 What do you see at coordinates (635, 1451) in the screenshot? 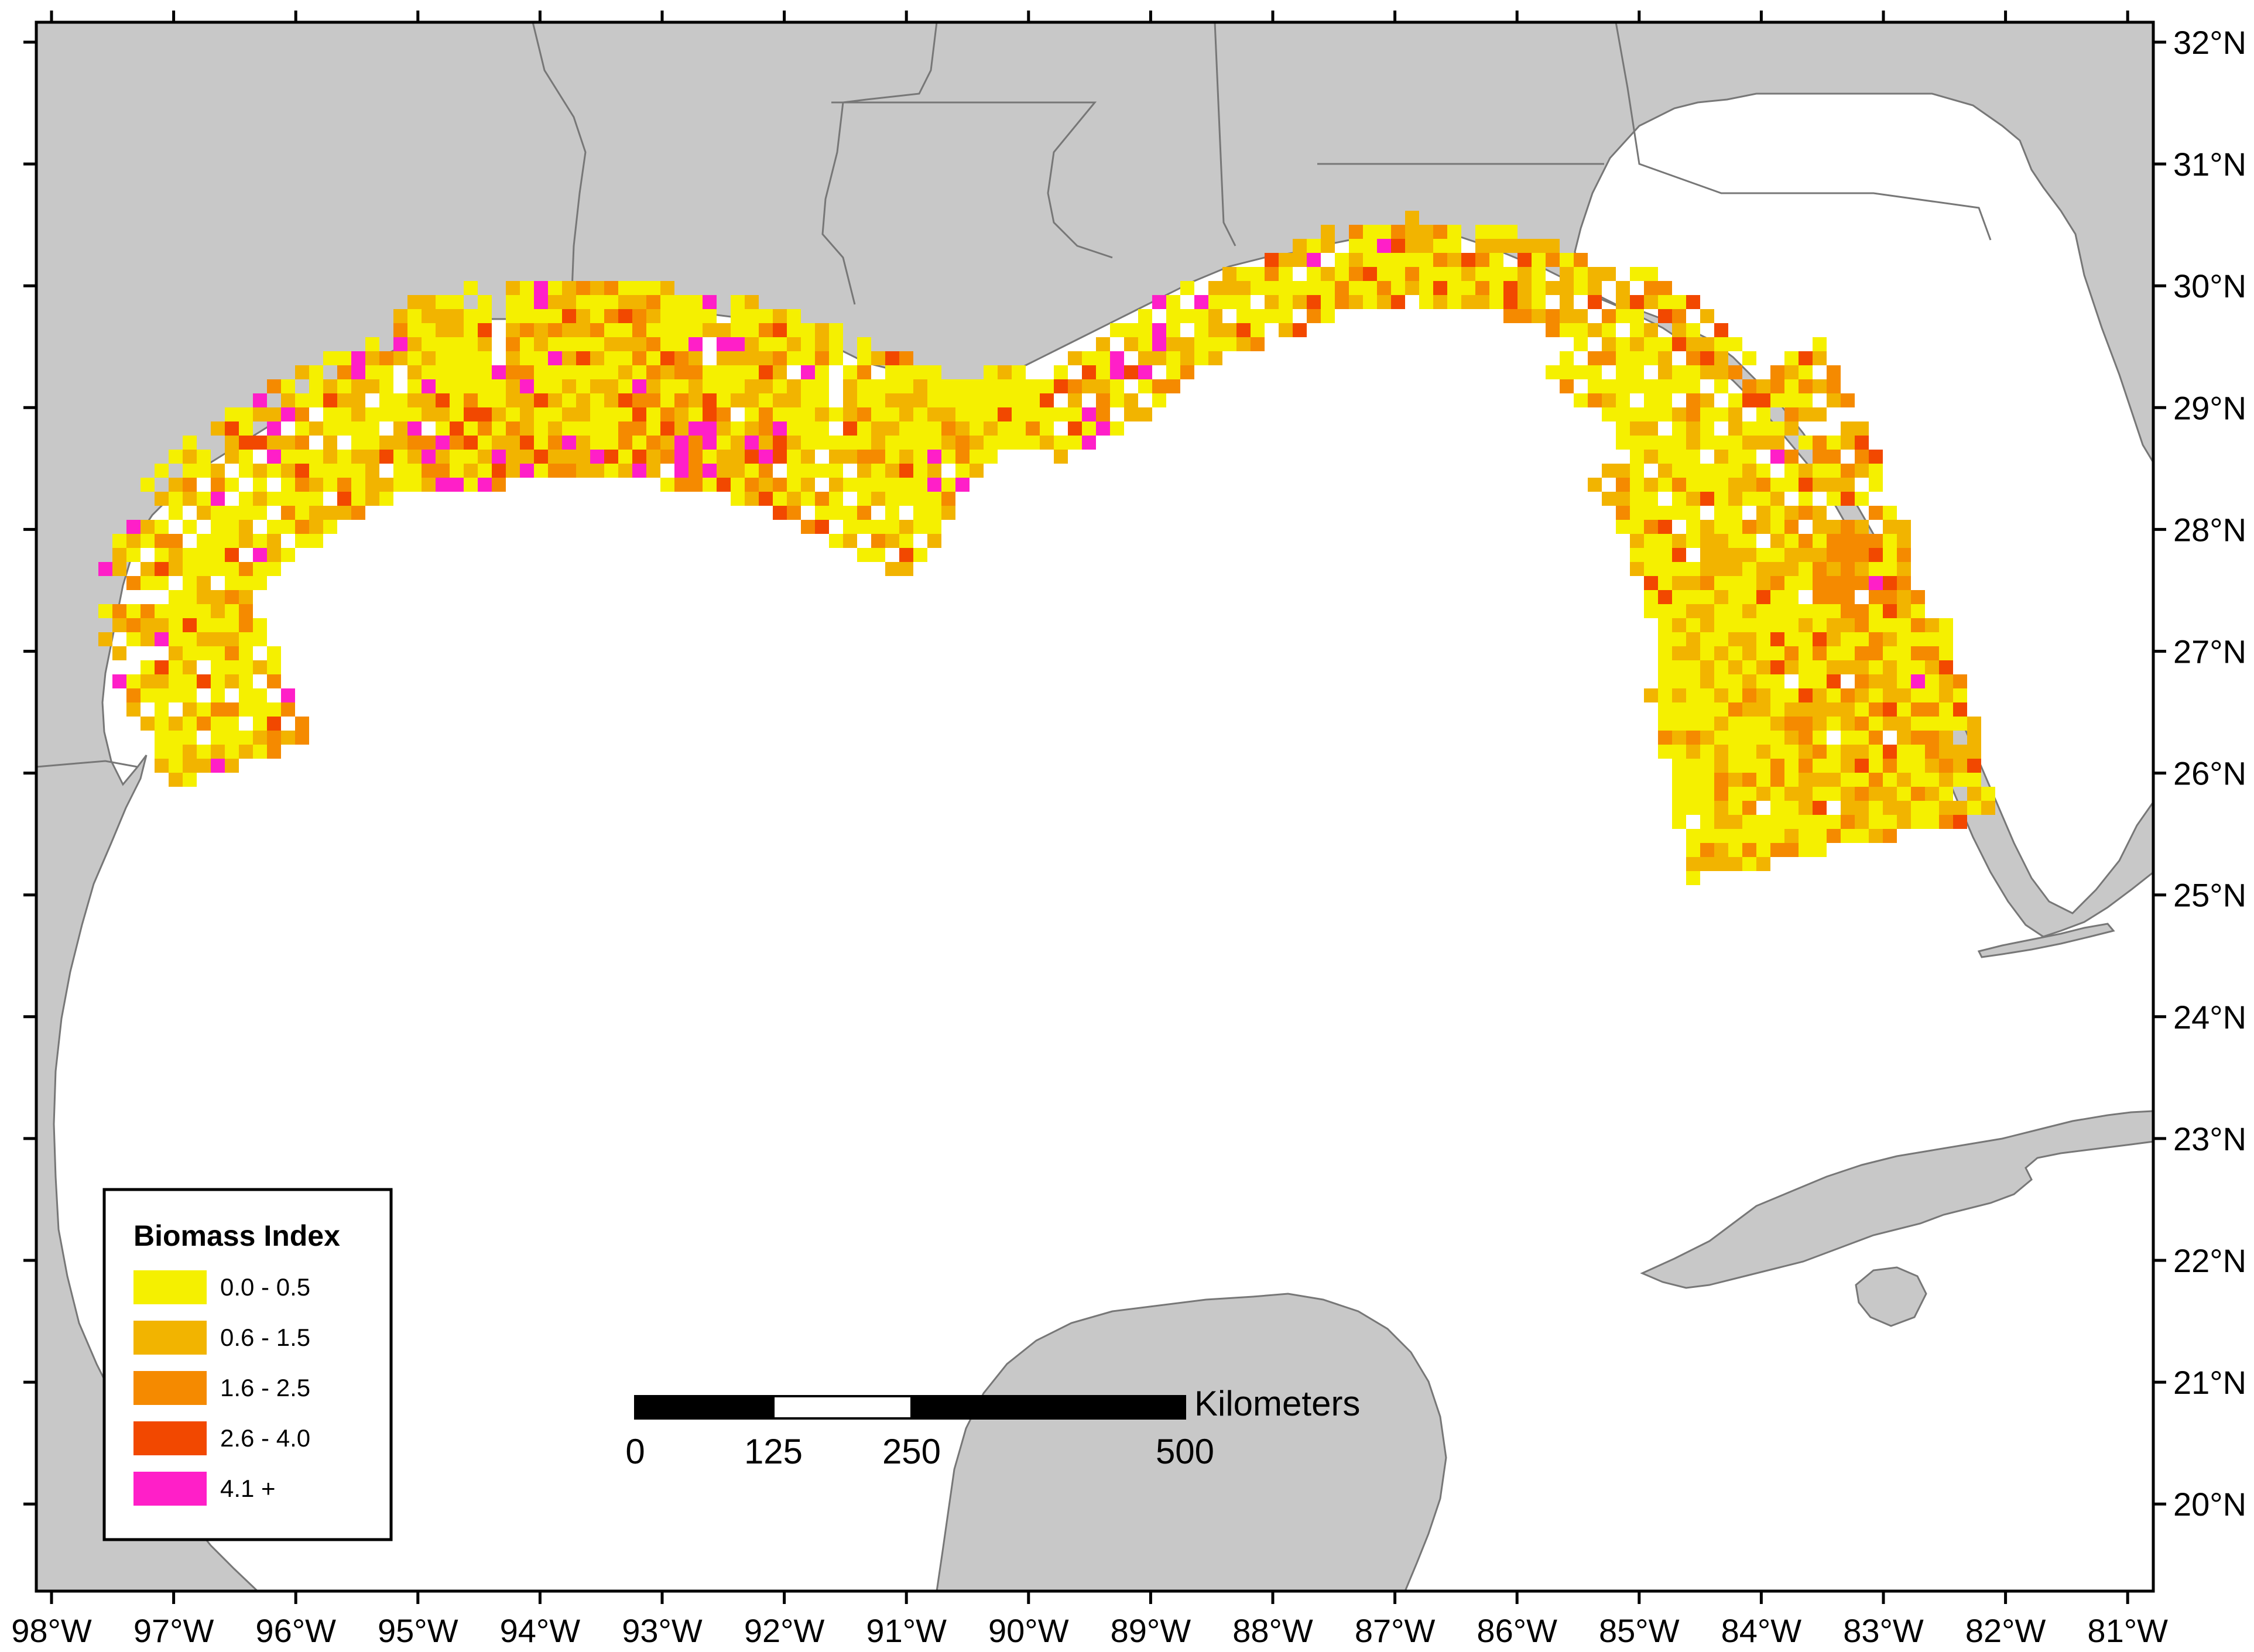
I see `scale-label-0: 0` at bounding box center [635, 1451].